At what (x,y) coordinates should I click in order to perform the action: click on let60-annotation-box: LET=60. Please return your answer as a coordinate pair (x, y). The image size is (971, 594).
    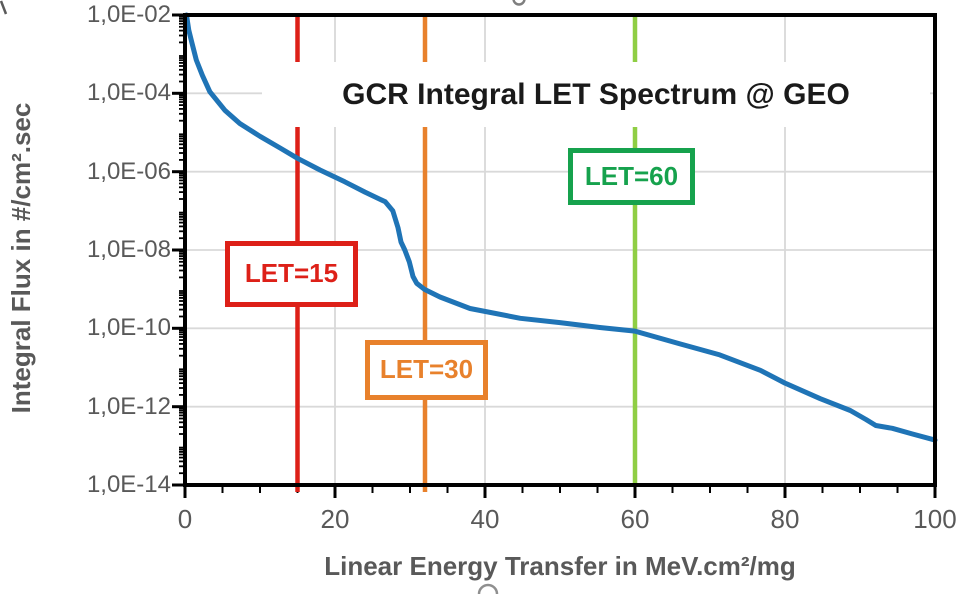
    Looking at the image, I should click on (631, 176).